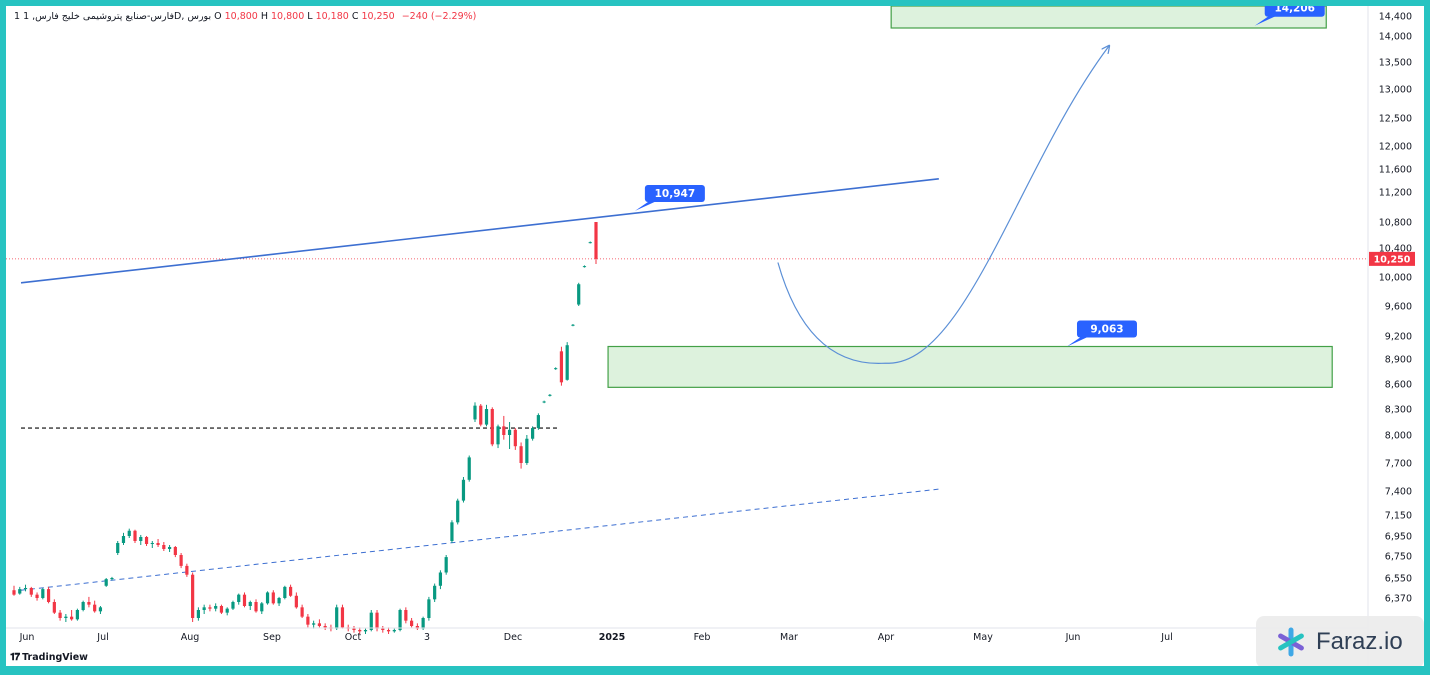  I want to click on trendline-dashed, so click(479, 539).